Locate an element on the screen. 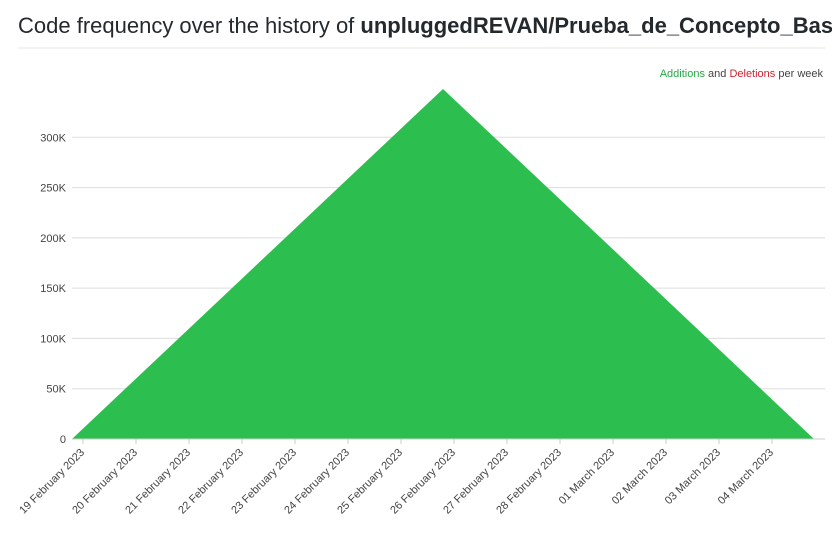 Image resolution: width=832 pixels, height=536 pixels. x-tick-label: 03 March 2023 is located at coordinates (693, 477).